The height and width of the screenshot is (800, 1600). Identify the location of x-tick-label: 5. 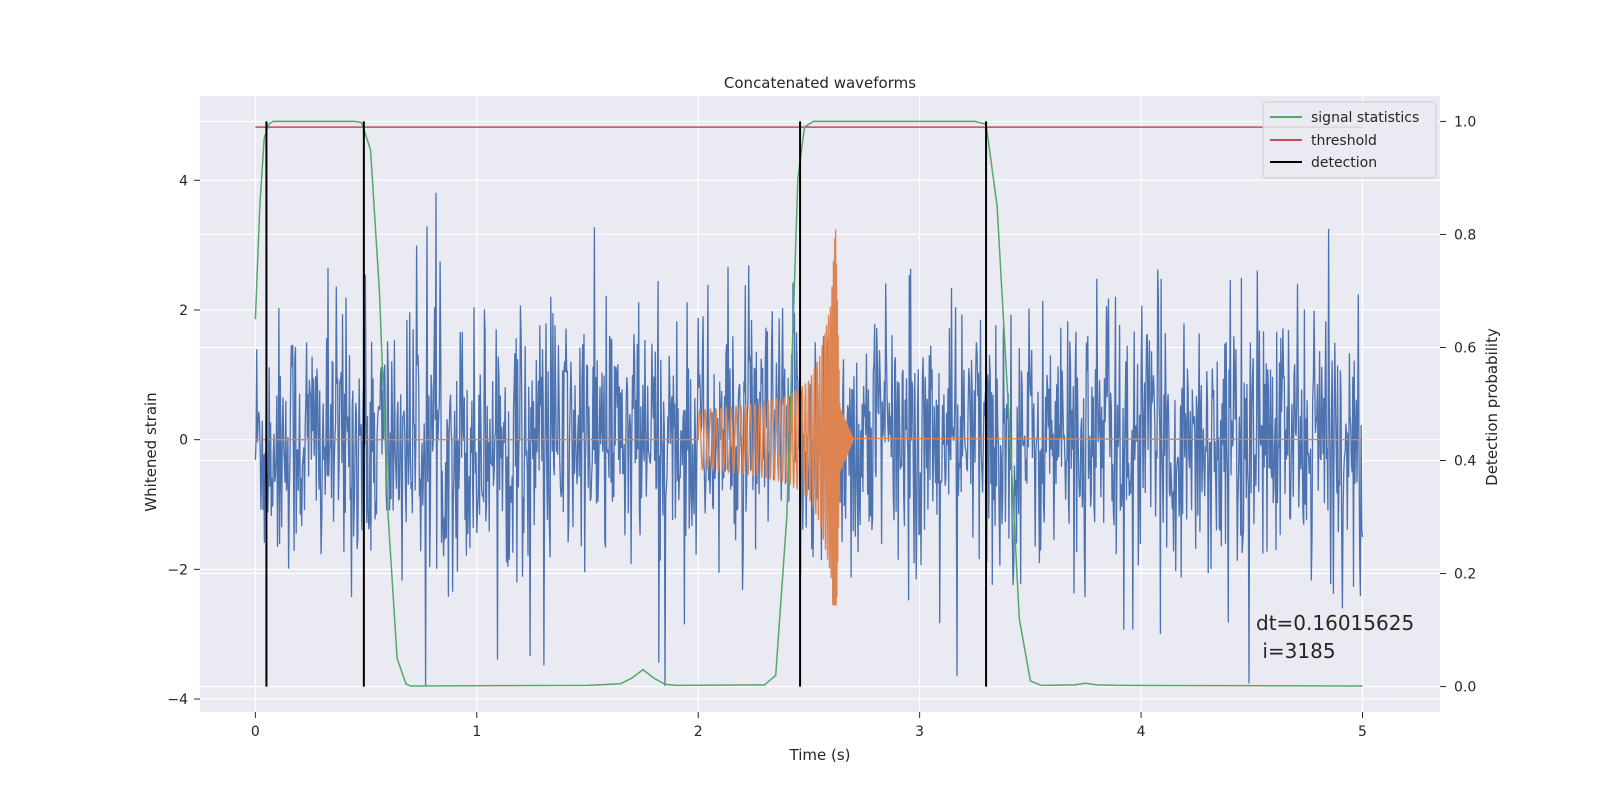
(1362, 732).